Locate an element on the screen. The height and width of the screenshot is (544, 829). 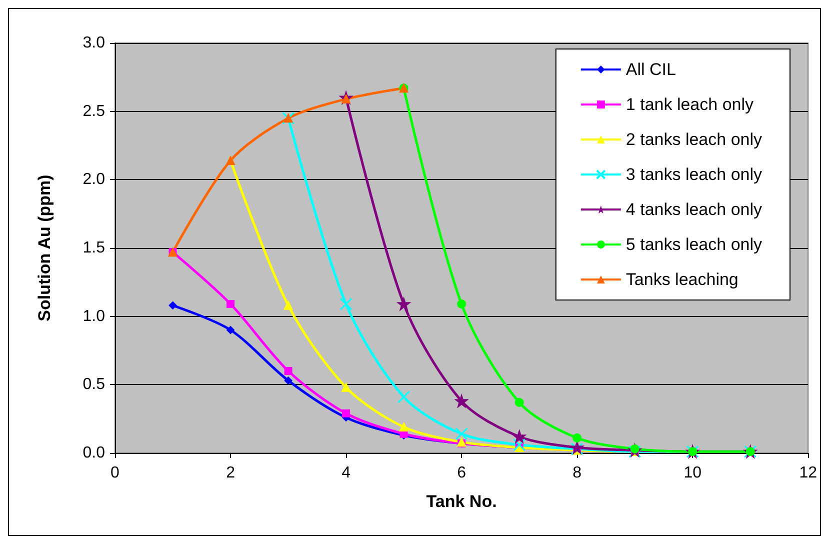
x-axis-title: Tank No. is located at coordinates (461, 501).